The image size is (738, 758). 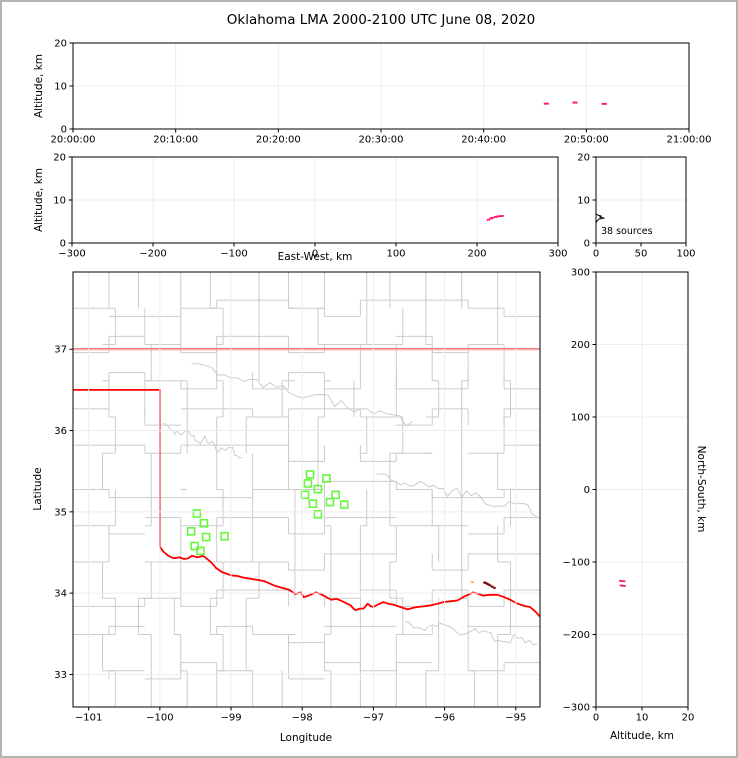 I want to click on tick-label: 20:30:00, so click(x=381, y=140).